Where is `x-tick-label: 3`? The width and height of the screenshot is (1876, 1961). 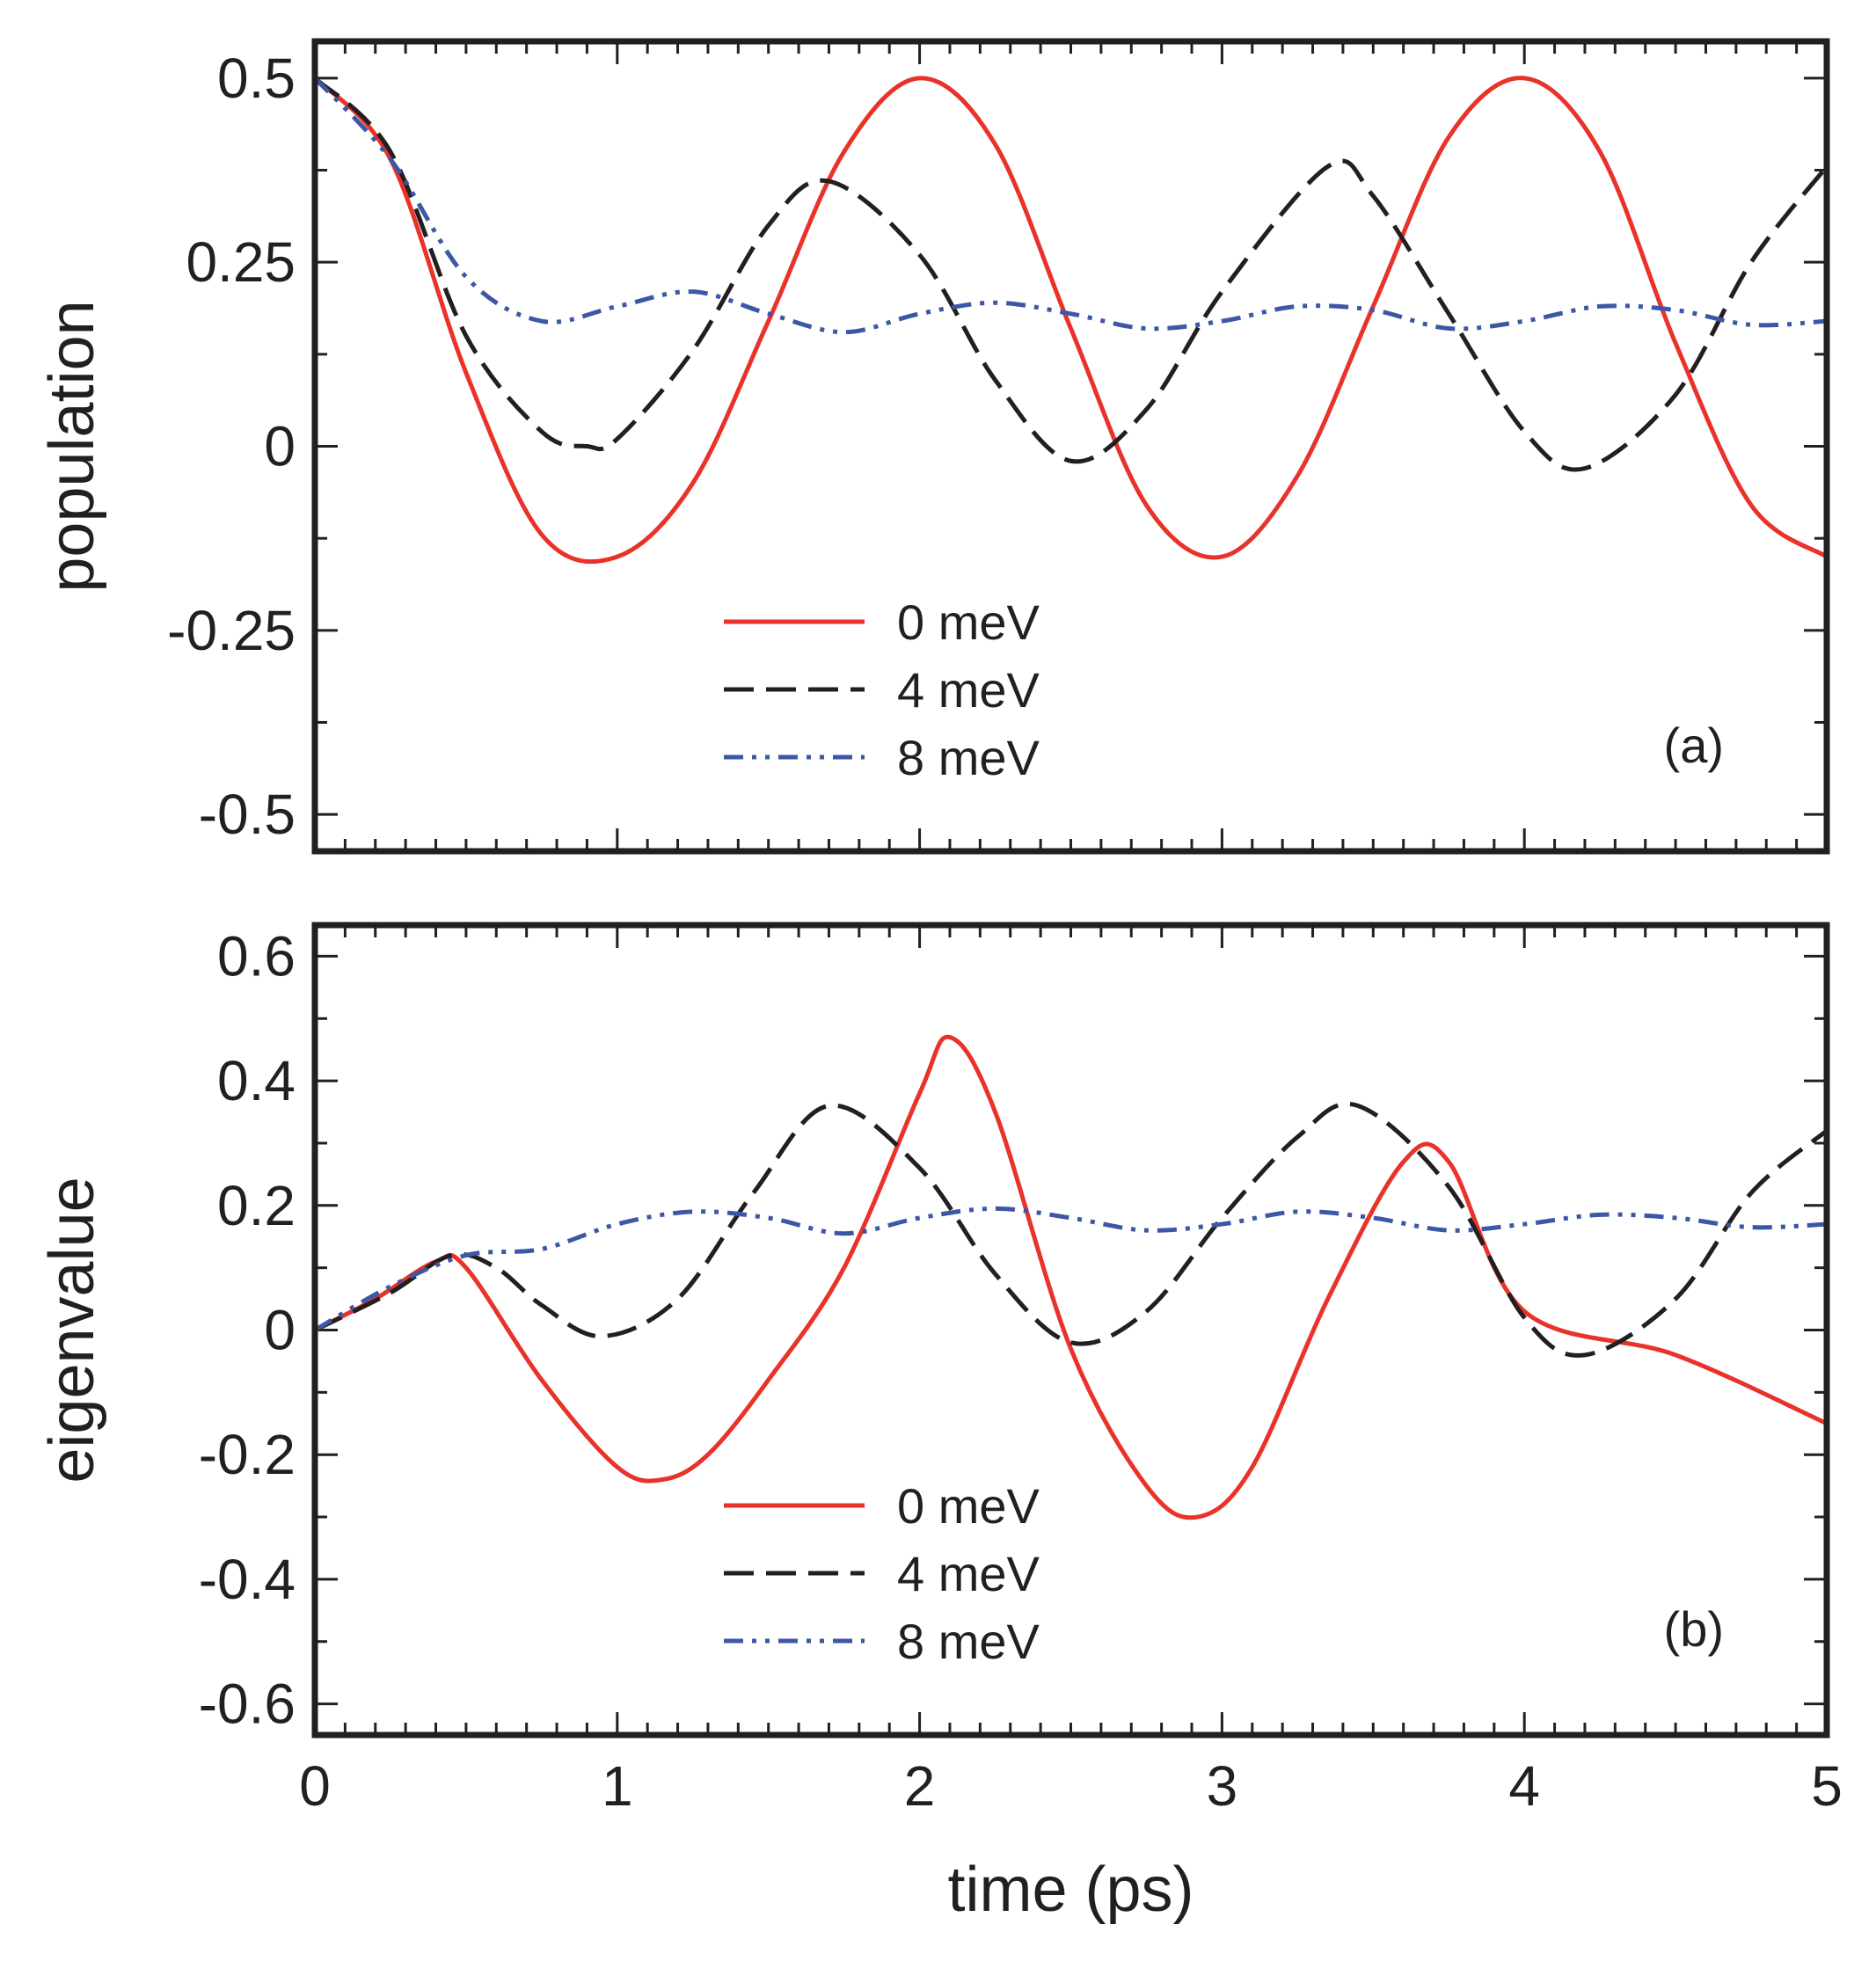 x-tick-label: 3 is located at coordinates (1222, 1786).